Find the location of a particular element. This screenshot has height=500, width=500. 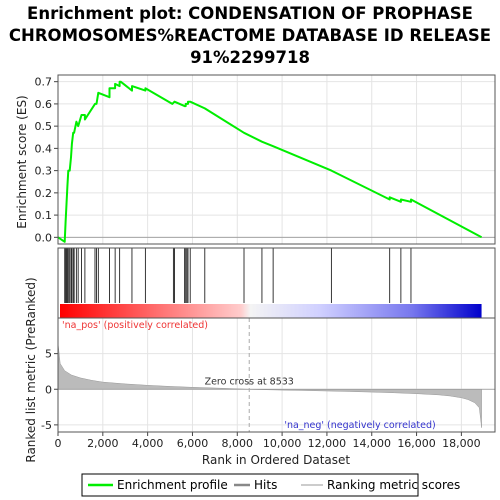

x-tick-label: 10,000 is located at coordinates (282, 443).